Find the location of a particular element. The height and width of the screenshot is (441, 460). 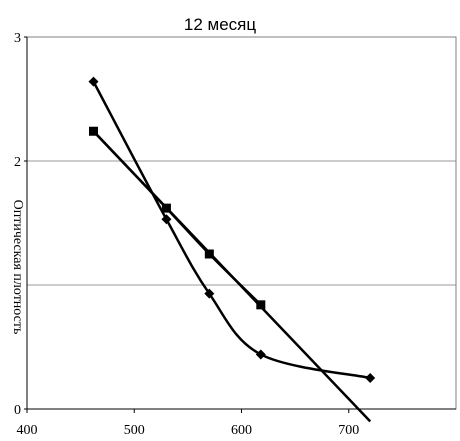

y-tick-label: 3 is located at coordinates (17, 38).